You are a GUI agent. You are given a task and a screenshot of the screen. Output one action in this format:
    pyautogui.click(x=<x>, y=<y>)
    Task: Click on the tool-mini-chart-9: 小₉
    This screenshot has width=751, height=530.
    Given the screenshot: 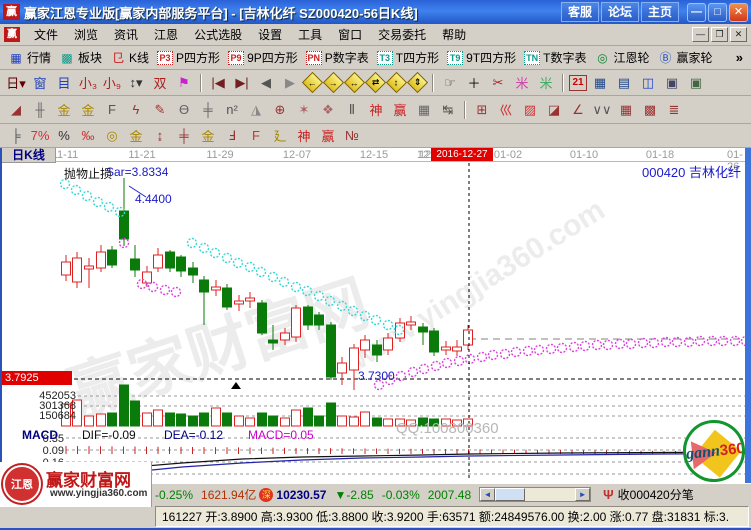 What is the action you would take?
    pyautogui.click(x=112, y=83)
    